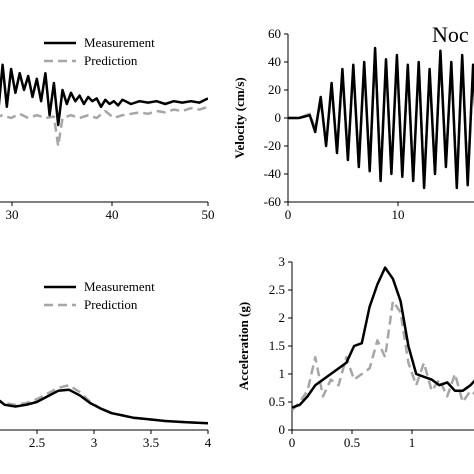 Image resolution: width=474 pixels, height=474 pixels. I want to click on y-tick-label: 0.5, so click(277, 401).